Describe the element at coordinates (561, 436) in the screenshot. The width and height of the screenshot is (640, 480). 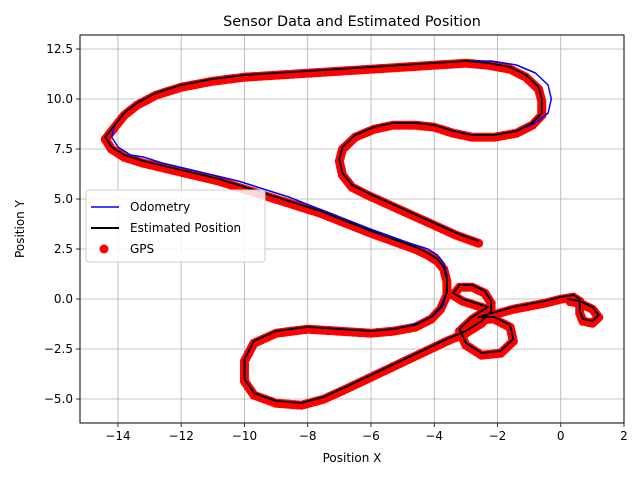
I see `x-tick-label: 0` at that location.